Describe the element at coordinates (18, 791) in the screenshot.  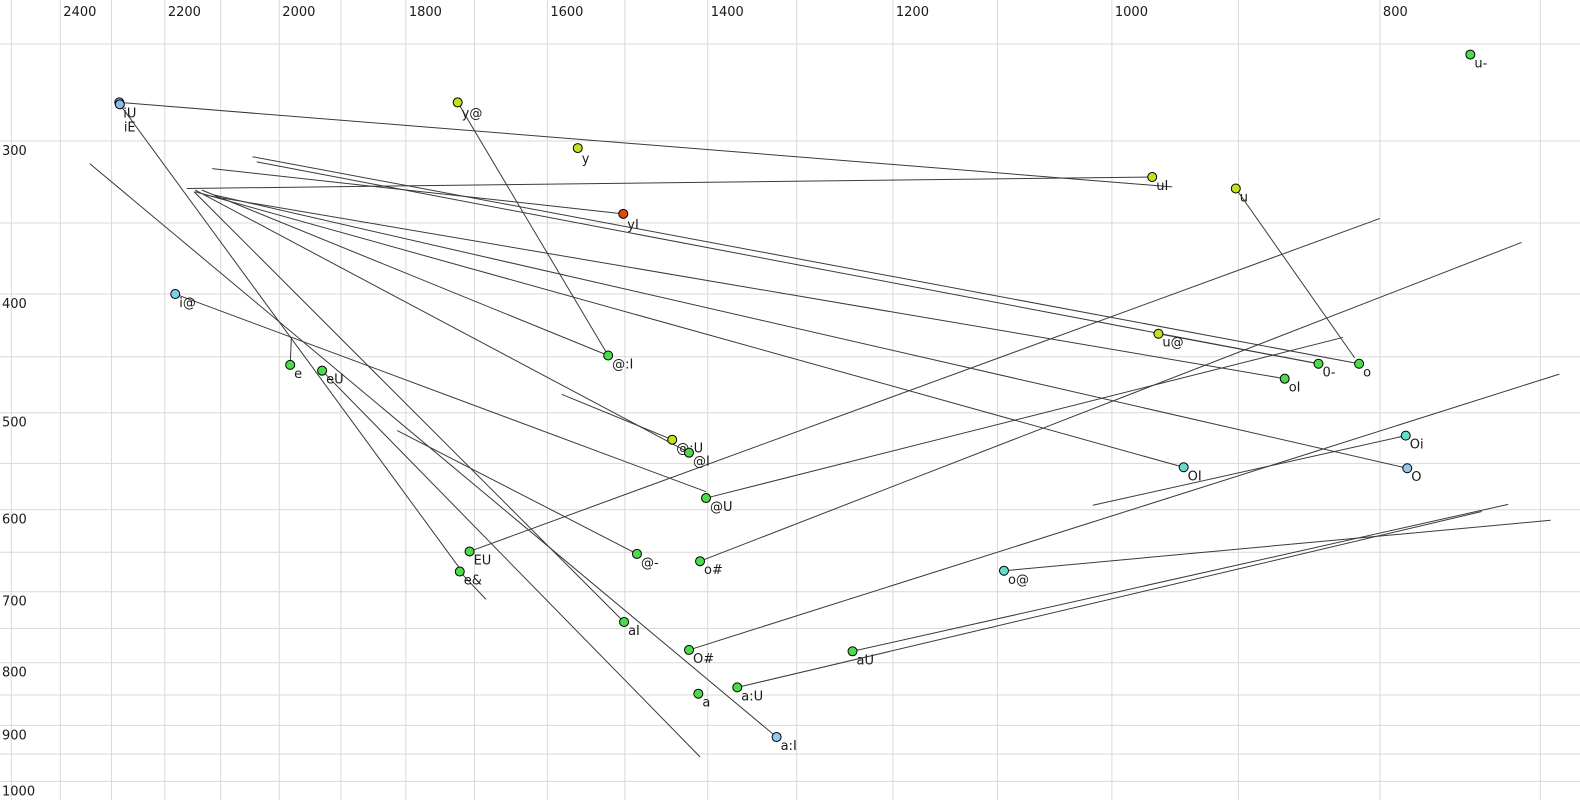
I see `y-axis-tick-label: 1000` at that location.